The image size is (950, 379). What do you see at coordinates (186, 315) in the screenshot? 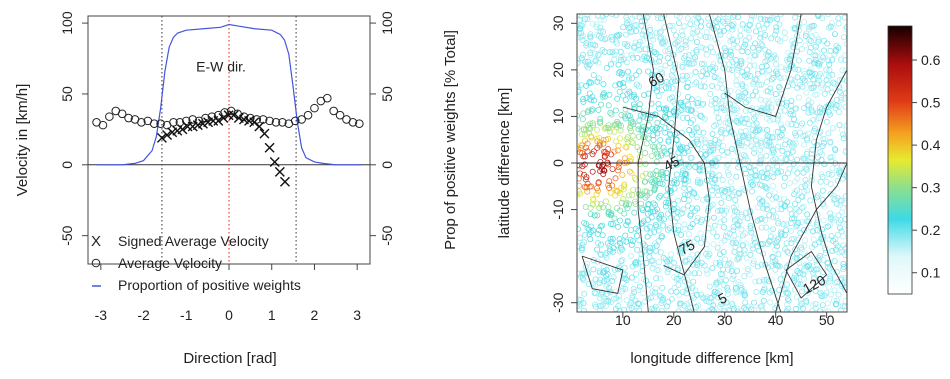
I see `x-tick-label: -1` at bounding box center [186, 315].